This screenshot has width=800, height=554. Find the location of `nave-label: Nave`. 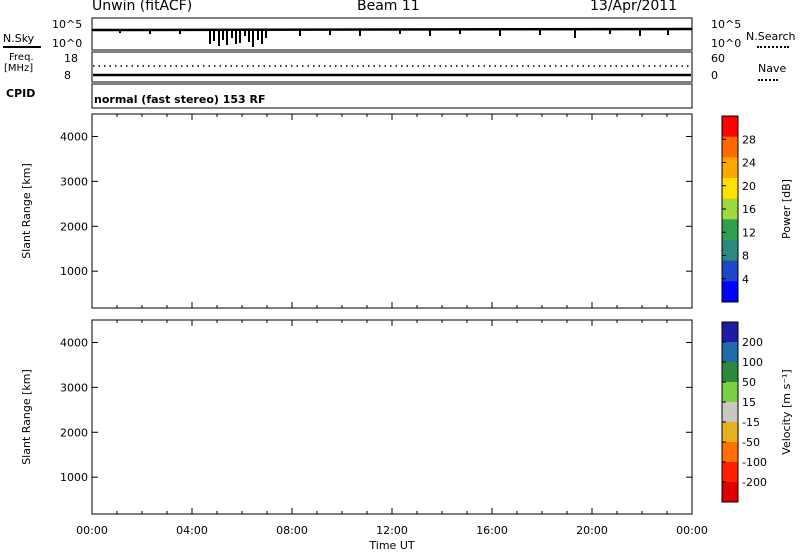

nave-label: Nave is located at coordinates (772, 68).